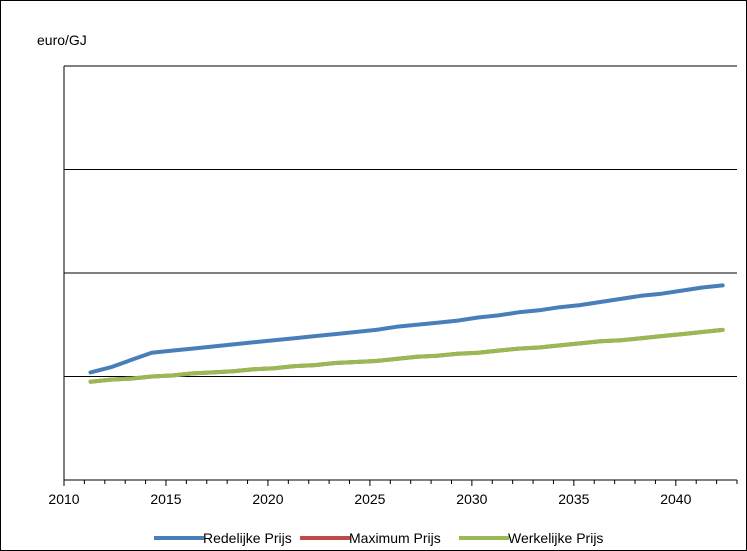  What do you see at coordinates (395, 538) in the screenshot?
I see `legend-label-1: Maximum Prijs` at bounding box center [395, 538].